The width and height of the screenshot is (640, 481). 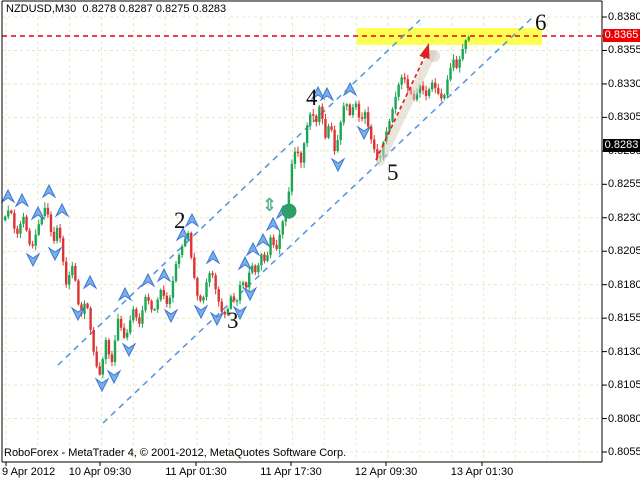 What do you see at coordinates (386, 472) in the screenshot?
I see `time-axis-label: 12 Apr 09:30` at bounding box center [386, 472].